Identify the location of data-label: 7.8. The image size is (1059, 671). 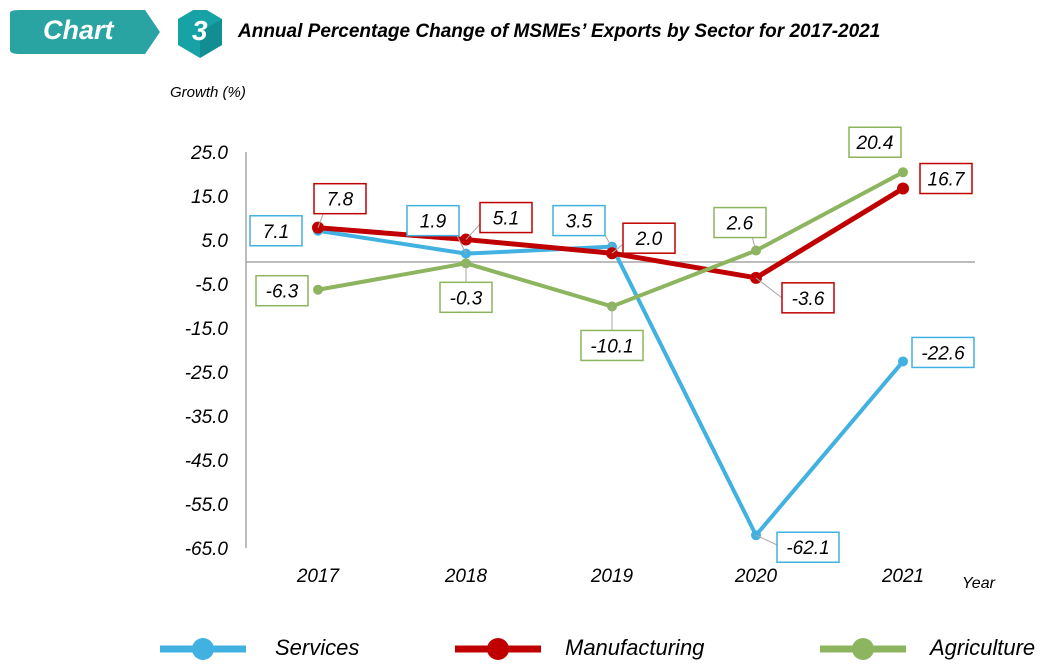
(340, 200).